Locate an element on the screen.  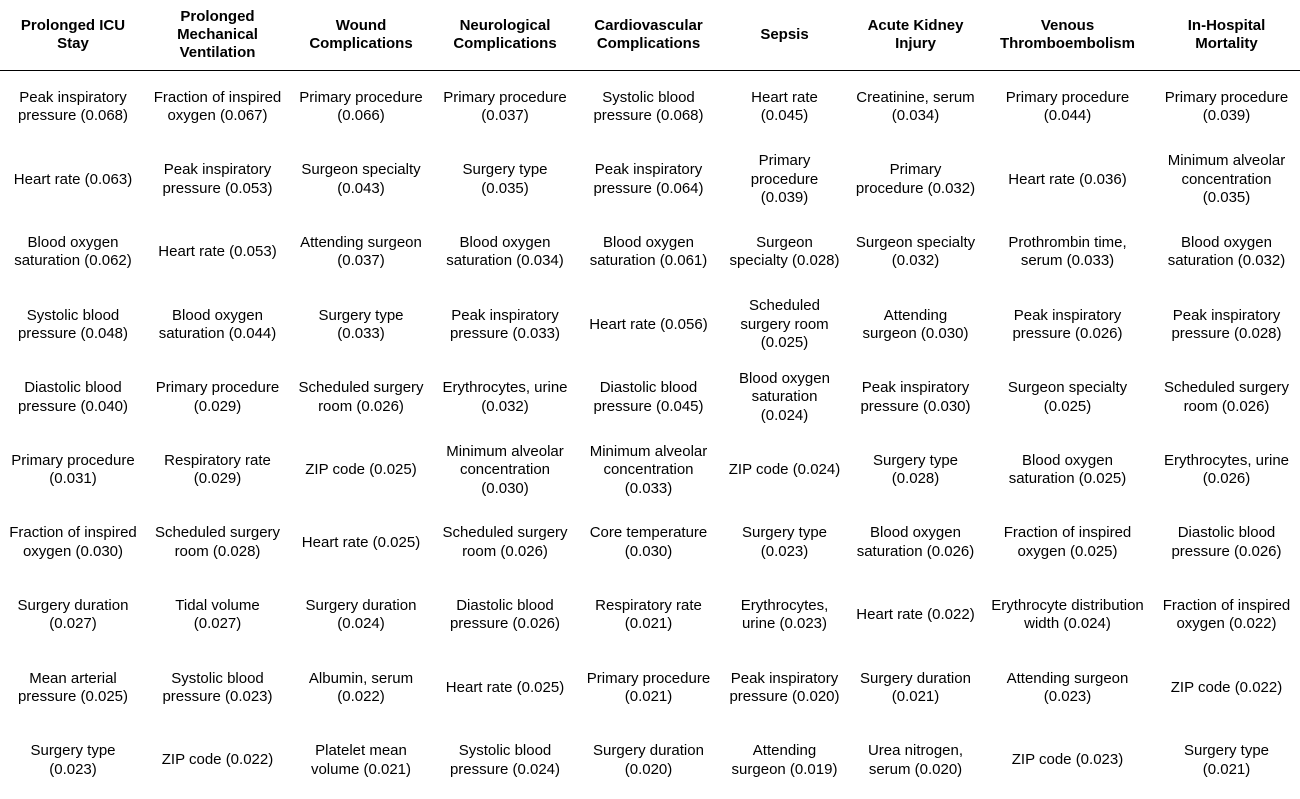
table-cell: Systolic blood pressure (0.068) is located at coordinates (648, 106).